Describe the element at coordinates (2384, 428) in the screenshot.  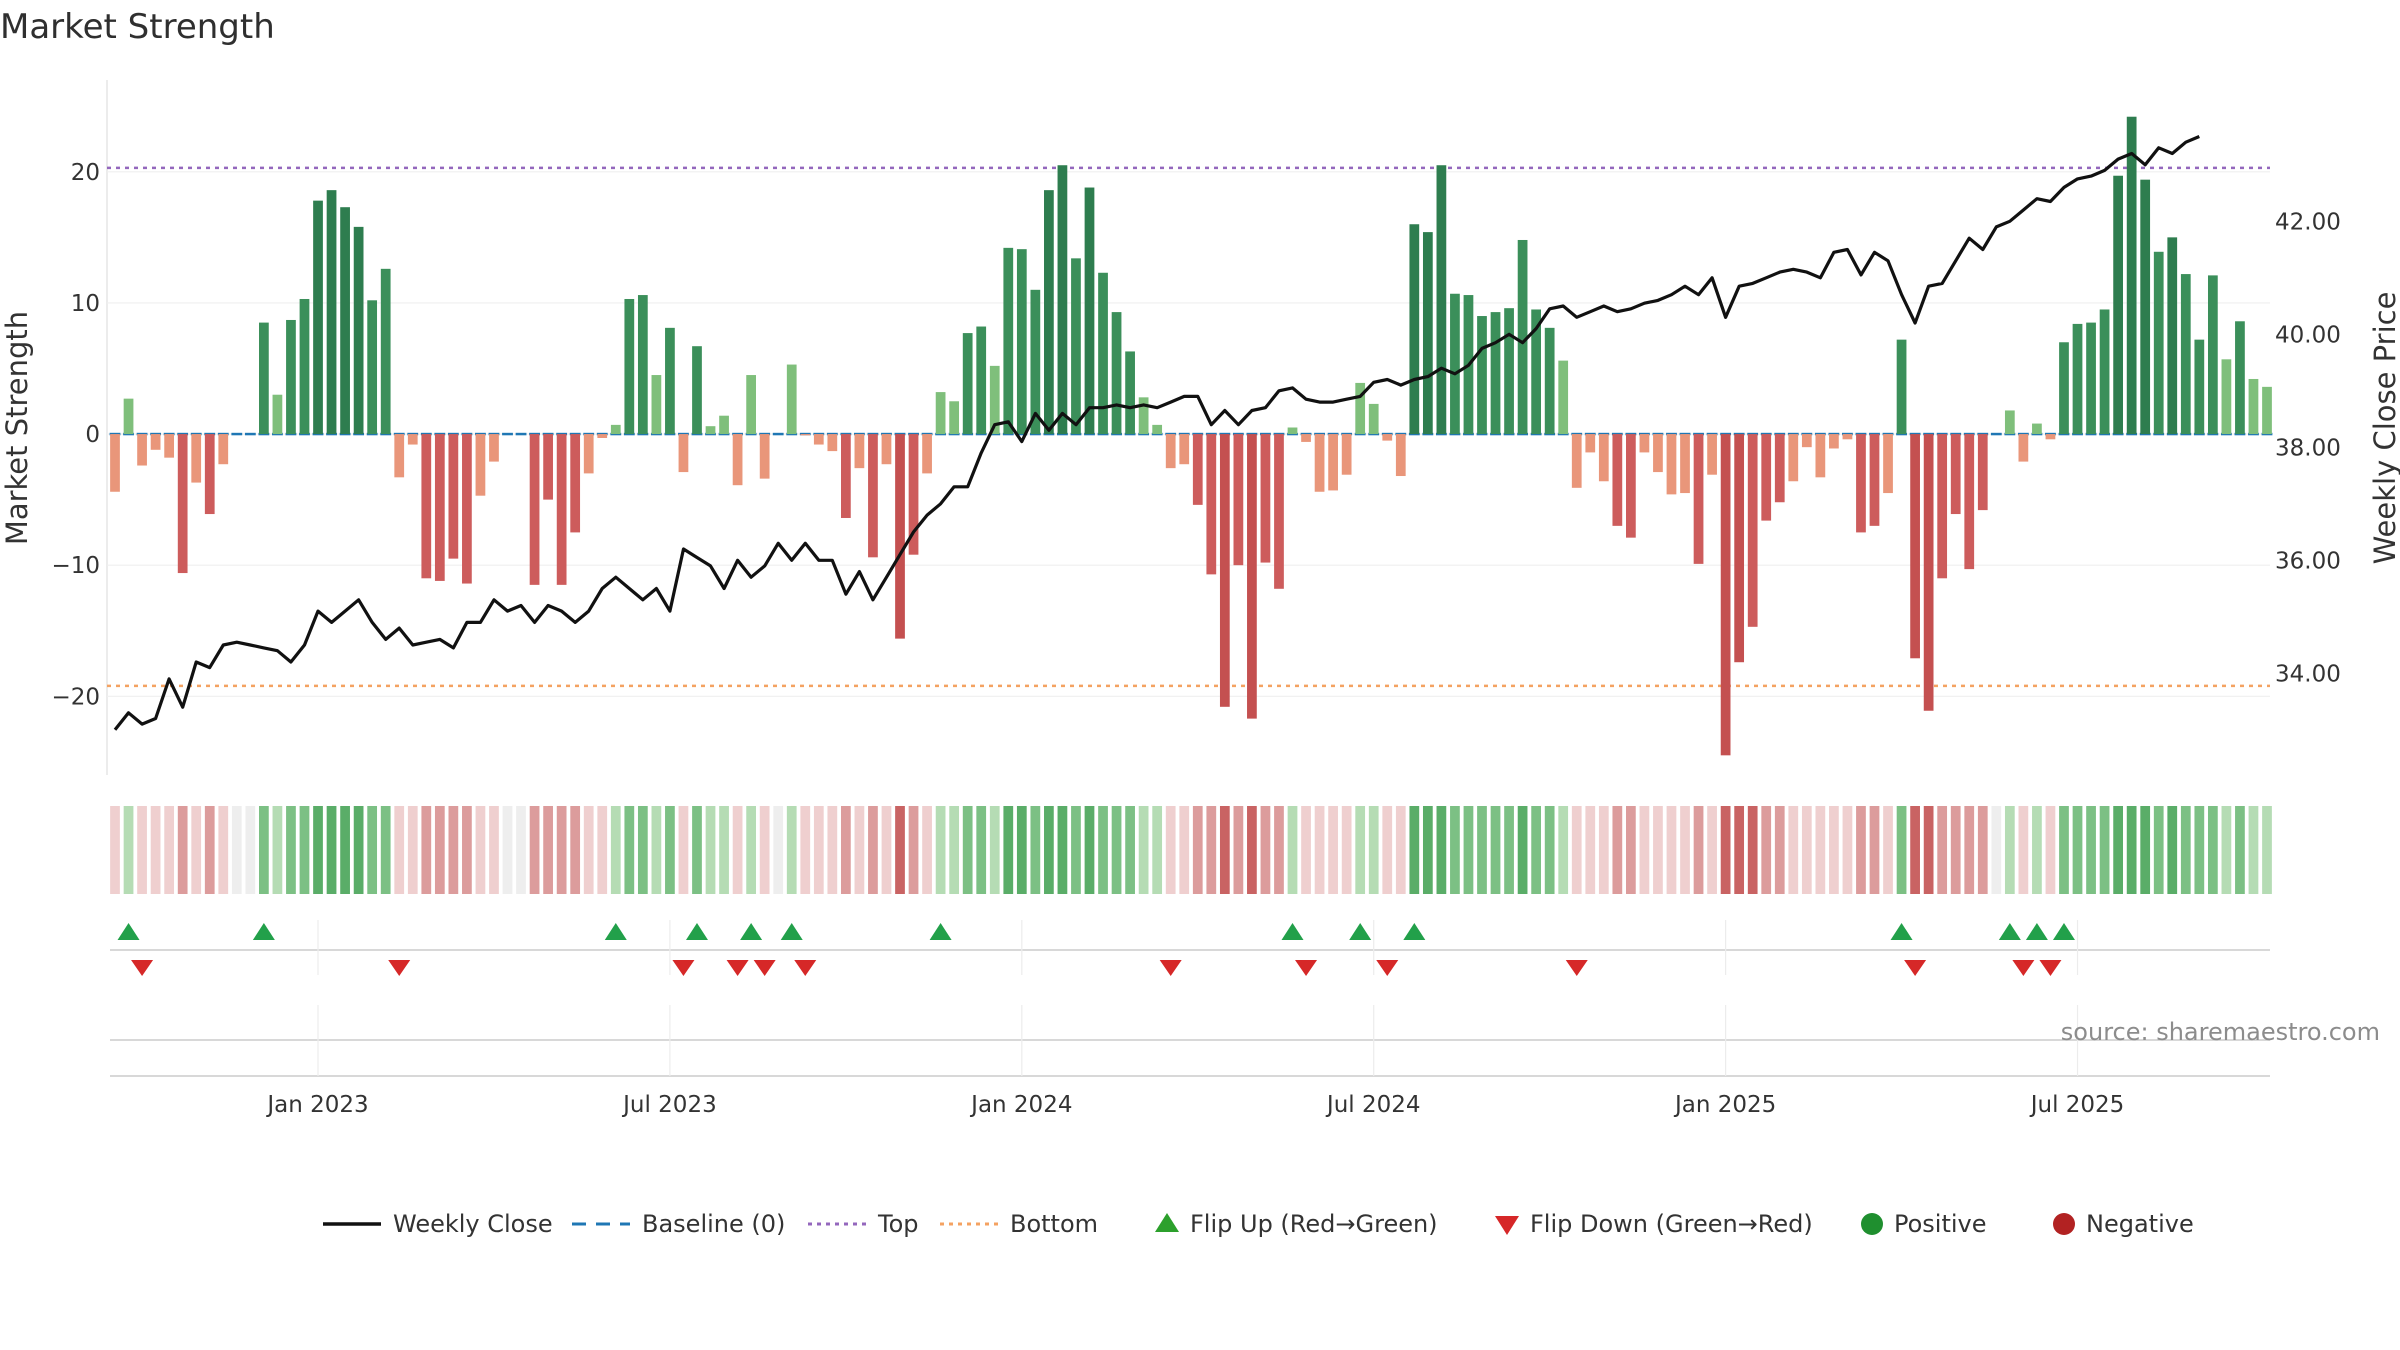
I see `right-axis-label: Weekly Close Price` at that location.